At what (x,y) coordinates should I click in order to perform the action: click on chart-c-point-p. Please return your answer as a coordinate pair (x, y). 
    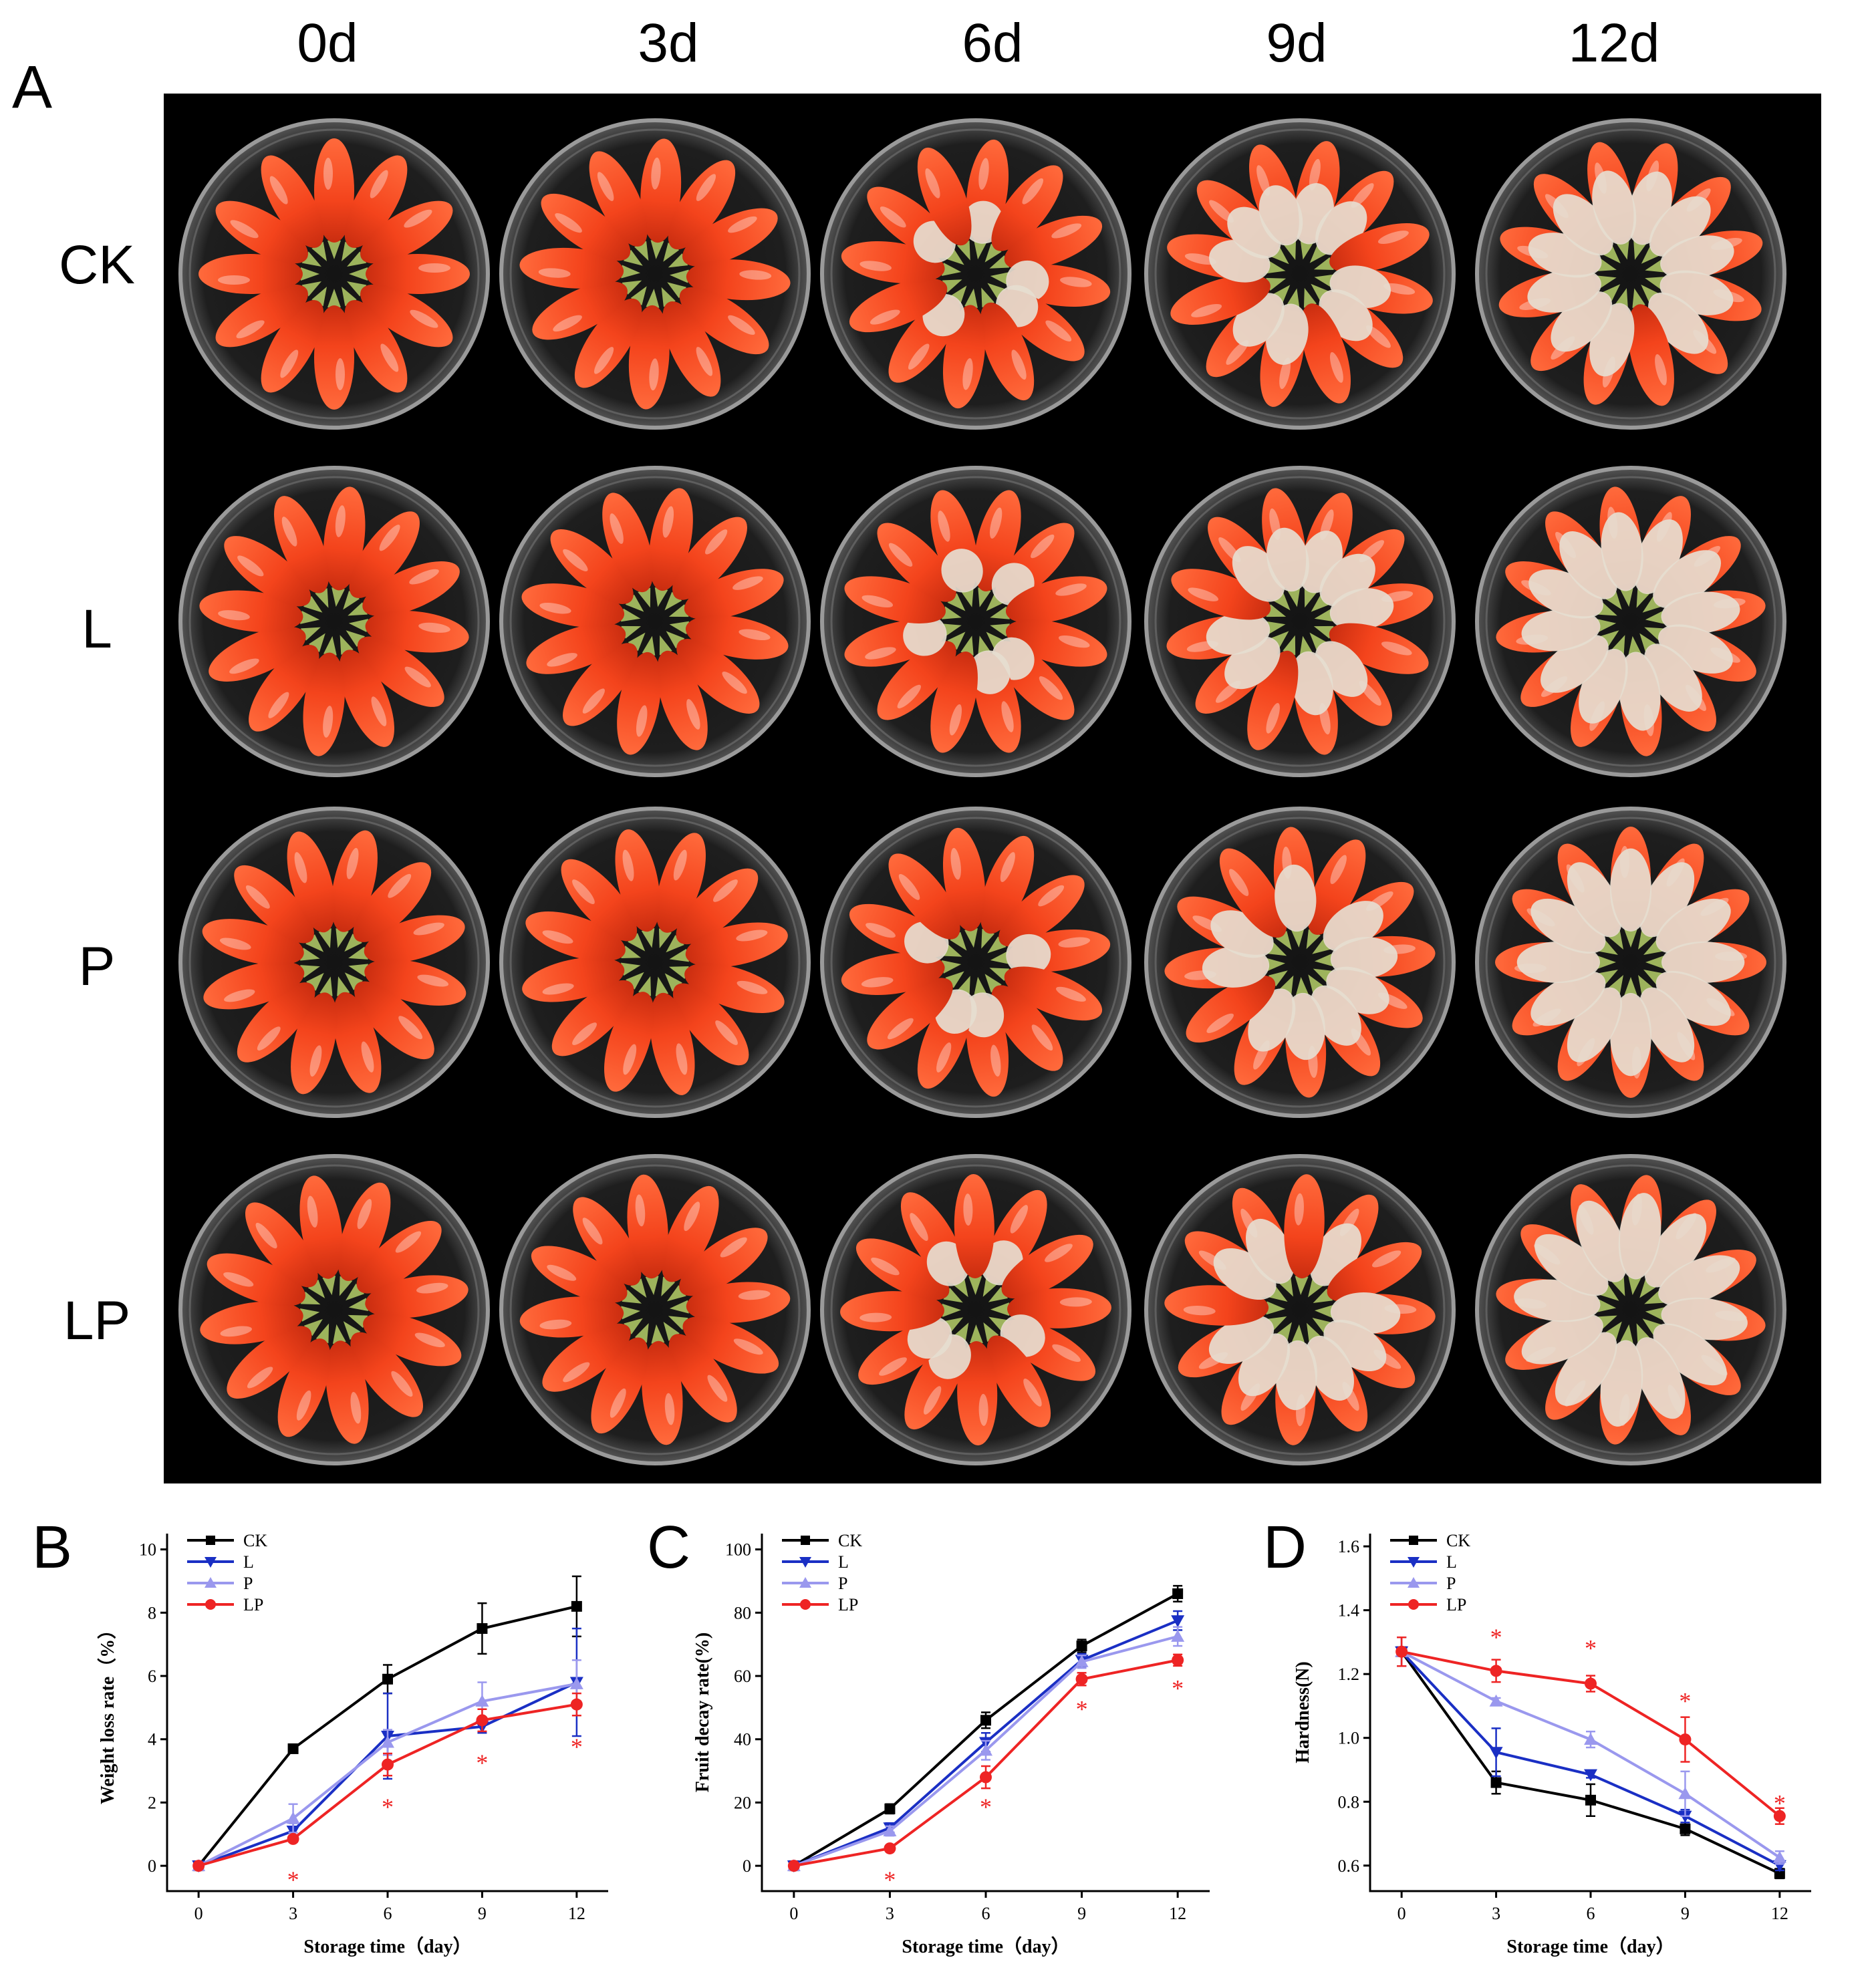
    Looking at the image, I should click on (890, 1830).